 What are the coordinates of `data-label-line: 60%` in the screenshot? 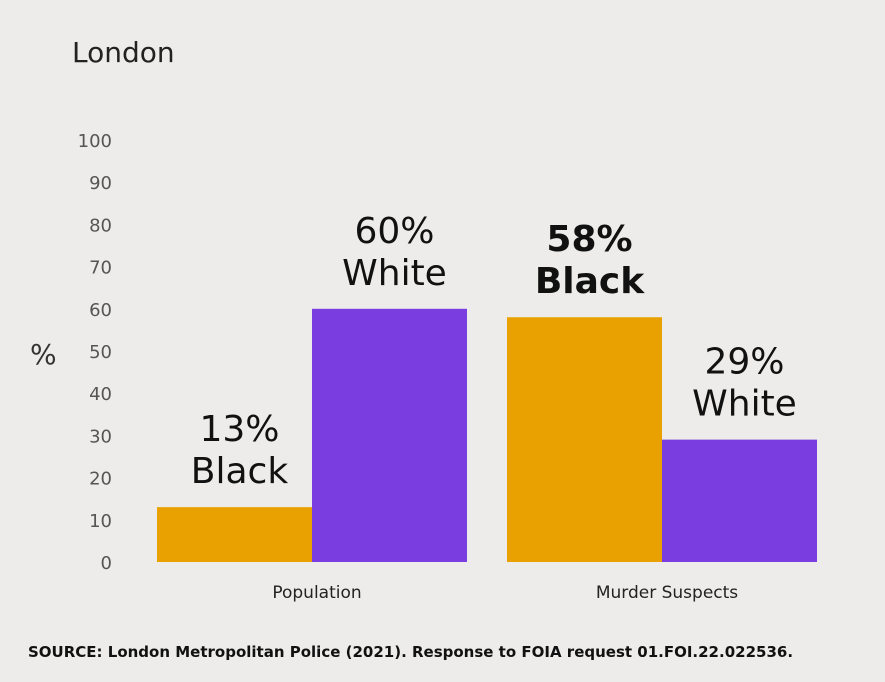 It's located at (394, 231).